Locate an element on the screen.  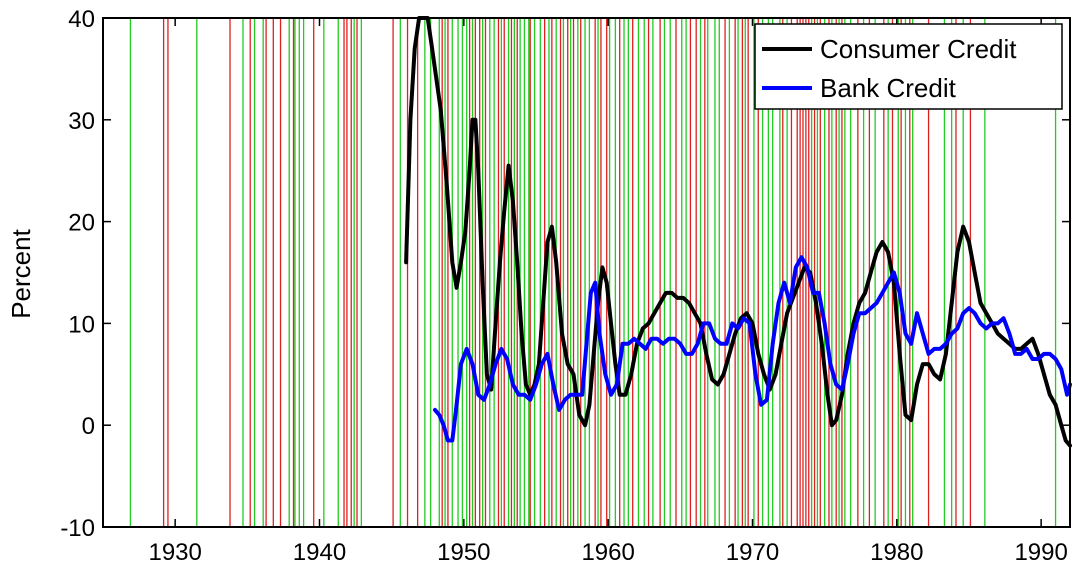
x-tick-label-1940: 1940 is located at coordinates (319, 552).